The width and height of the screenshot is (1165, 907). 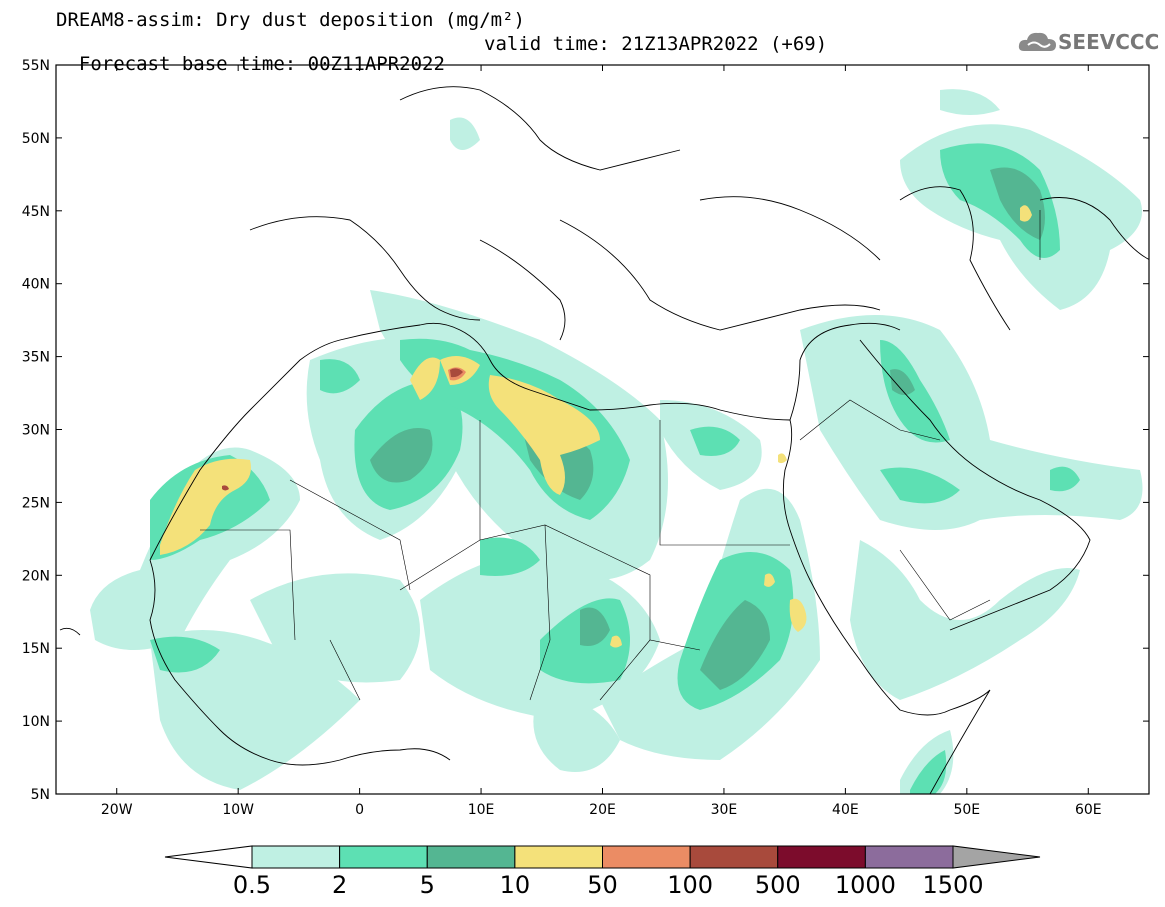 What do you see at coordinates (966, 810) in the screenshot?
I see `lon-tick-label: 50E` at bounding box center [966, 810].